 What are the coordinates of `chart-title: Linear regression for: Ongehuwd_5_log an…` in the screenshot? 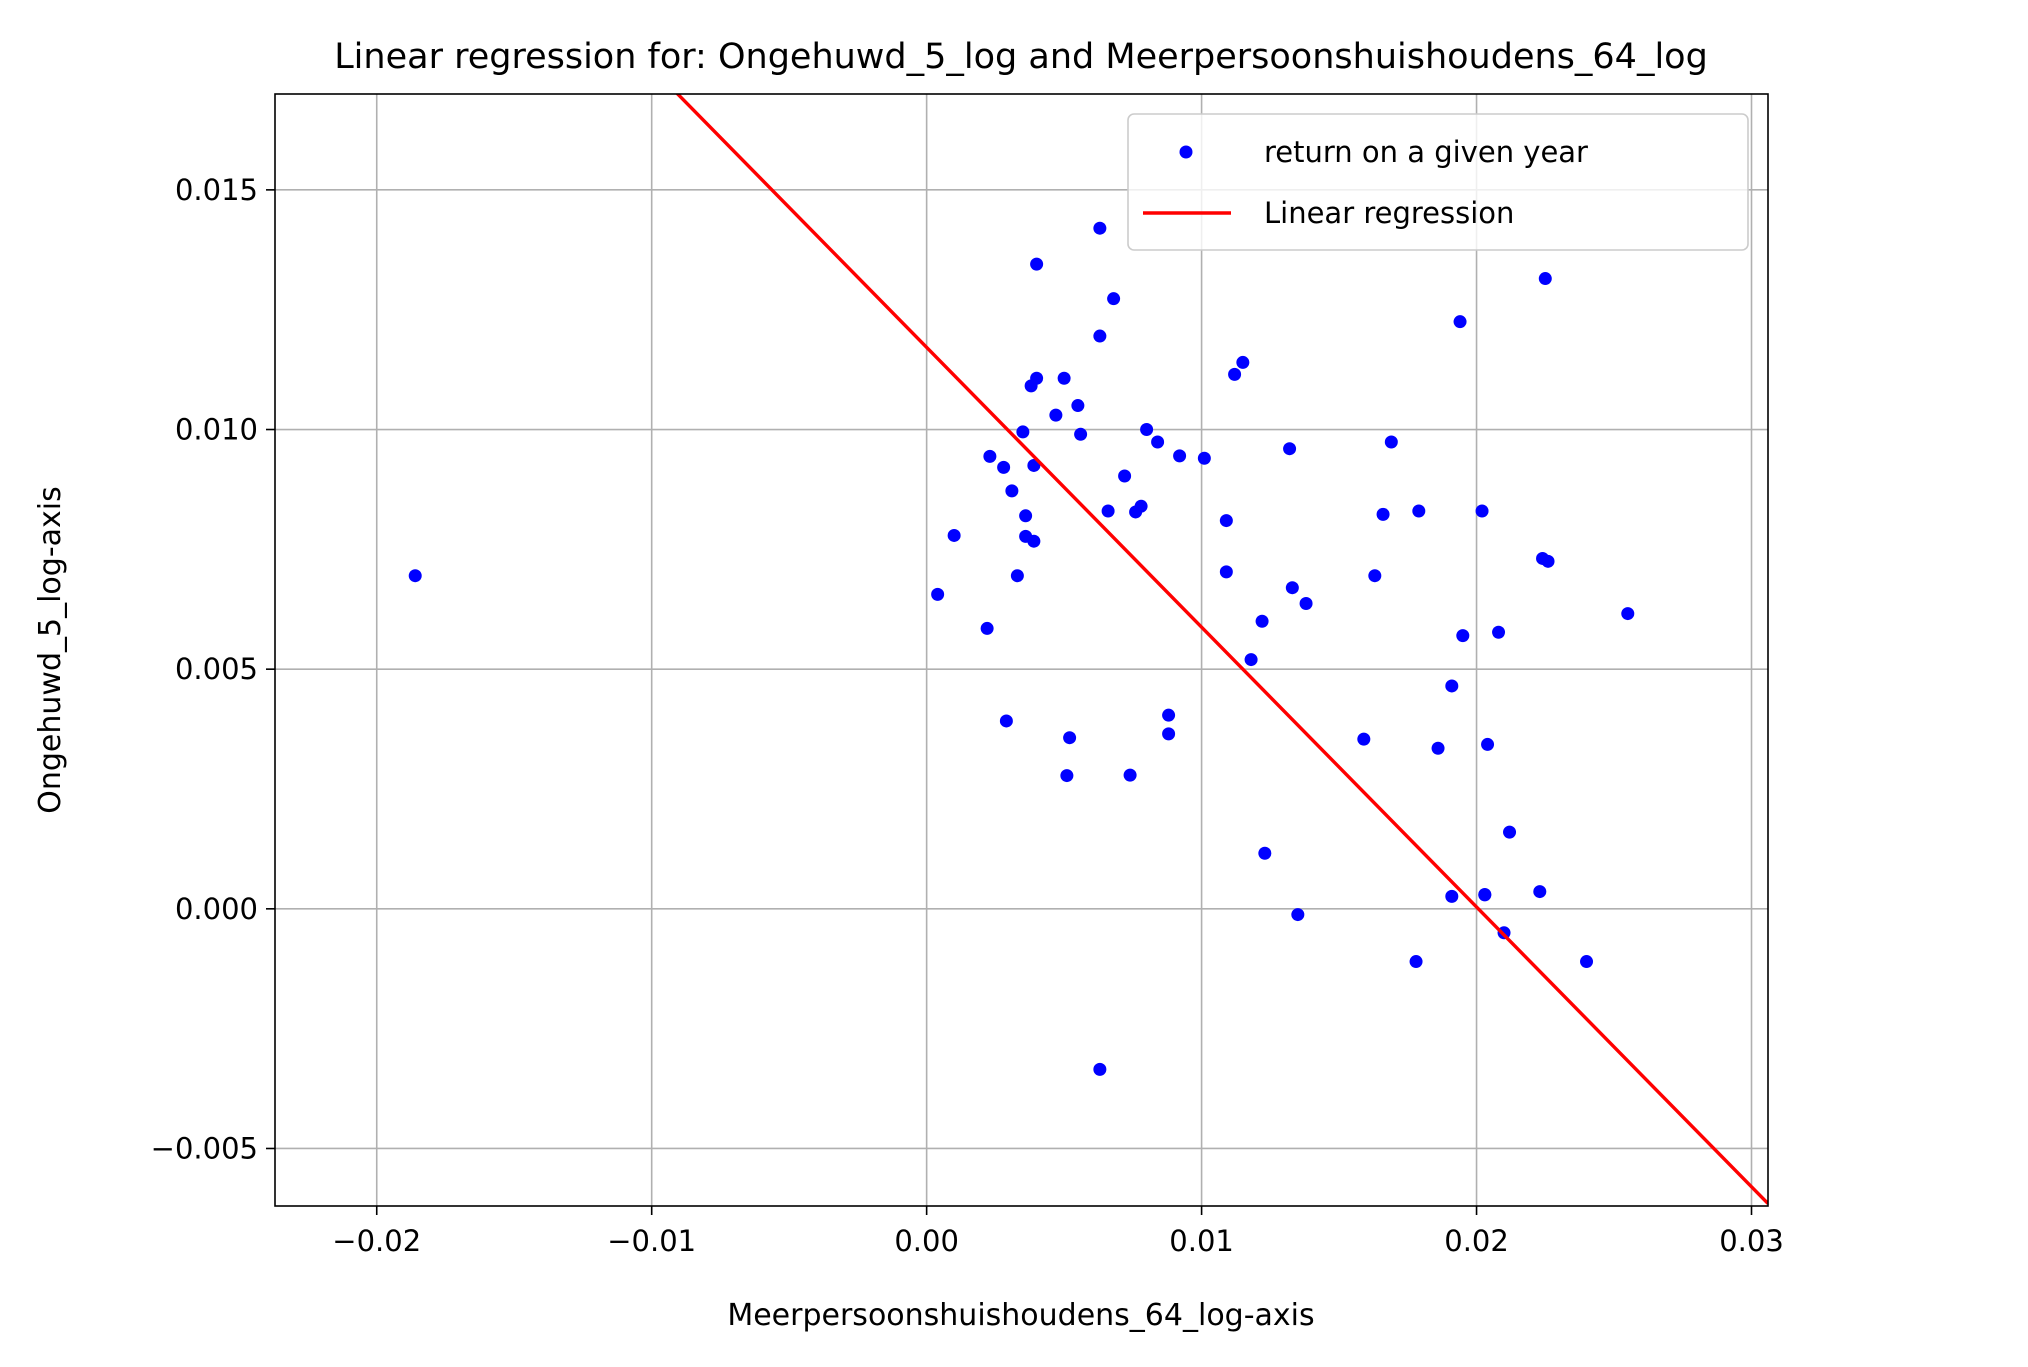 It's located at (1021, 57).